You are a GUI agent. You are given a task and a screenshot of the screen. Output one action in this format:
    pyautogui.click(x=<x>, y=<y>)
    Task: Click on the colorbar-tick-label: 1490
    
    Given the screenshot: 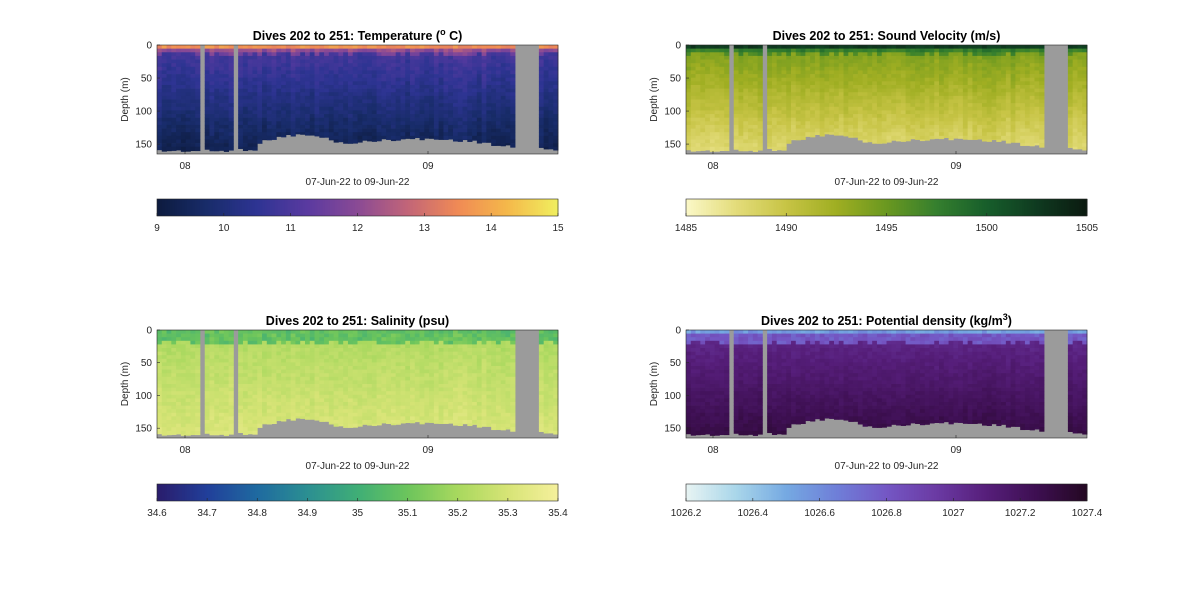 What is the action you would take?
    pyautogui.click(x=786, y=228)
    